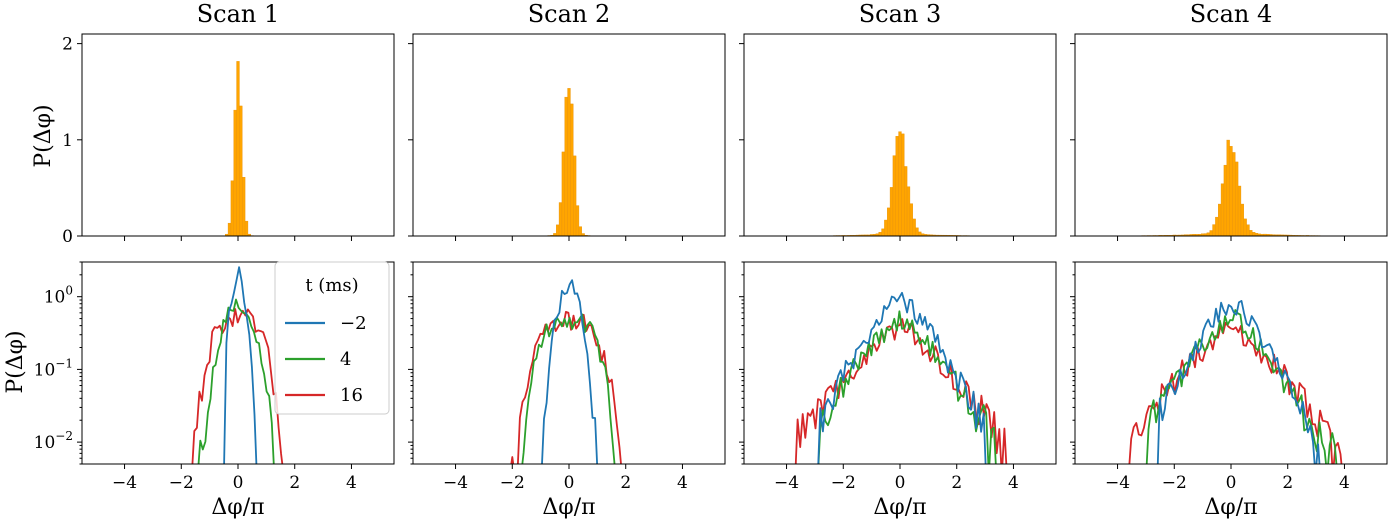  I want to click on column-titles: Scan 1 Scan 2 Scan 3 Scan 4, so click(735, 14).